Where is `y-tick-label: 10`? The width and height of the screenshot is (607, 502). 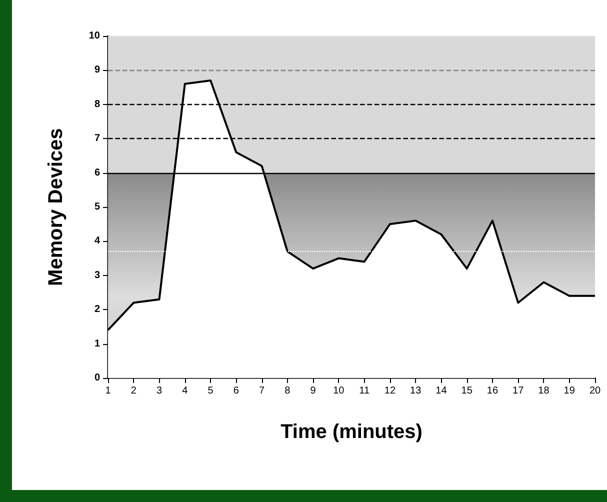
y-tick-label: 10 is located at coordinates (94, 36).